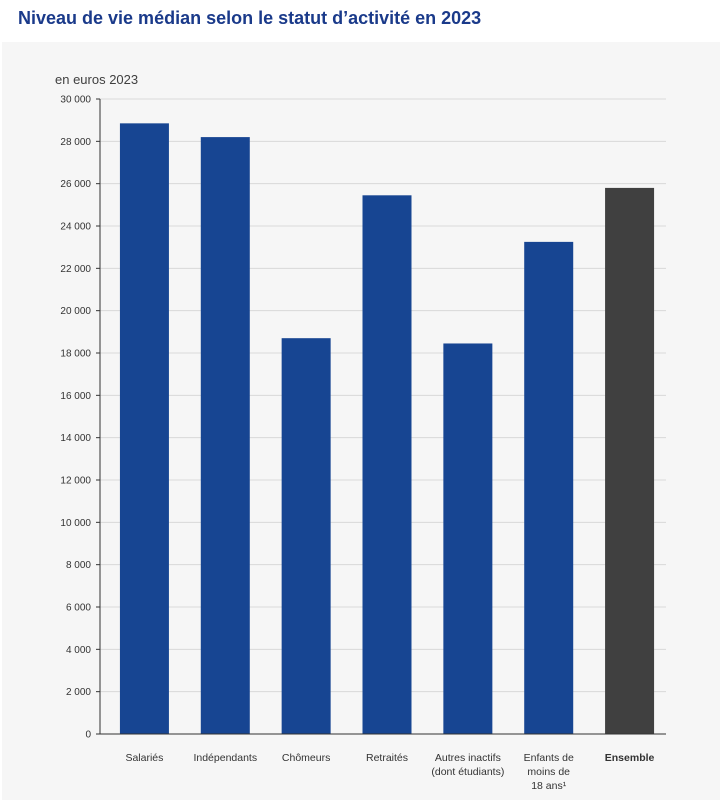 This screenshot has width=722, height=800. I want to click on y-tick-label: 26 000, so click(75, 184).